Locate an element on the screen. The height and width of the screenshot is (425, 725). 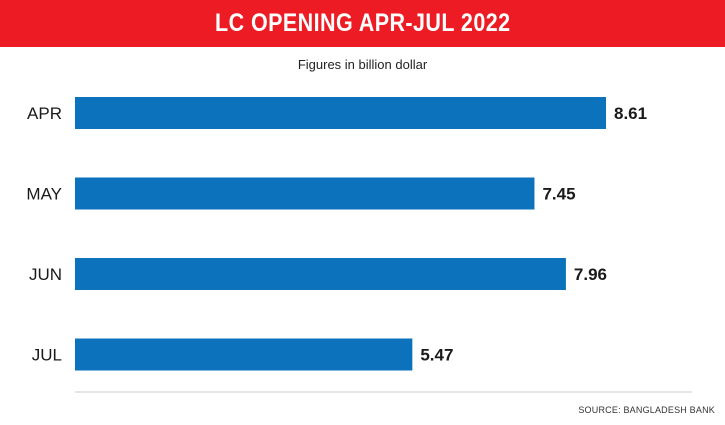
category-label-jul: JUL is located at coordinates (47, 355).